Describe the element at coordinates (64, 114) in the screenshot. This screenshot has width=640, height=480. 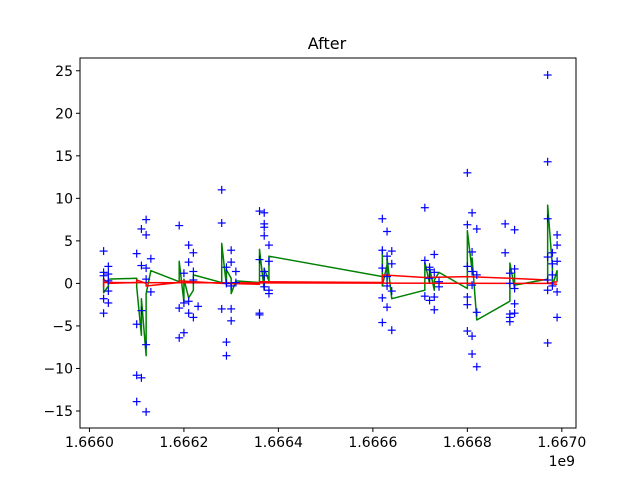
I see `y-tick-label: 20` at that location.